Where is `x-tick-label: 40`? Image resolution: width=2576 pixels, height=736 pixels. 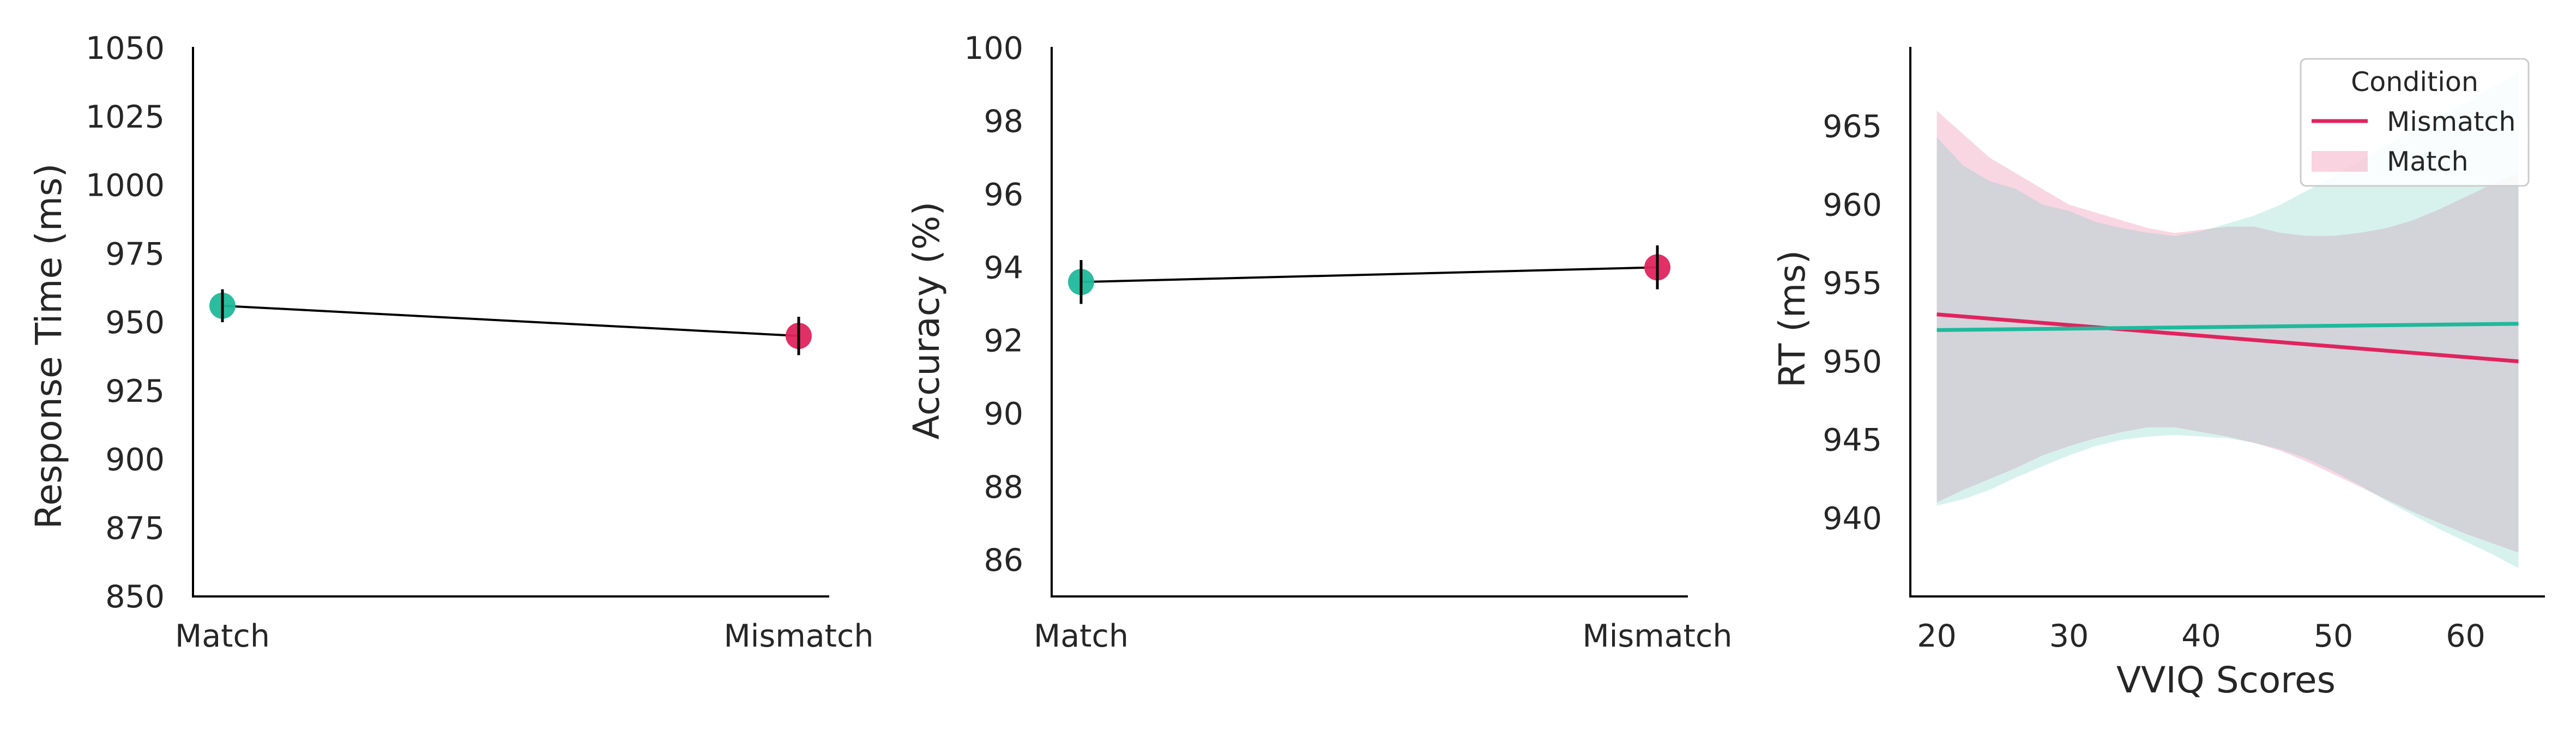 x-tick-label: 40 is located at coordinates (2201, 636).